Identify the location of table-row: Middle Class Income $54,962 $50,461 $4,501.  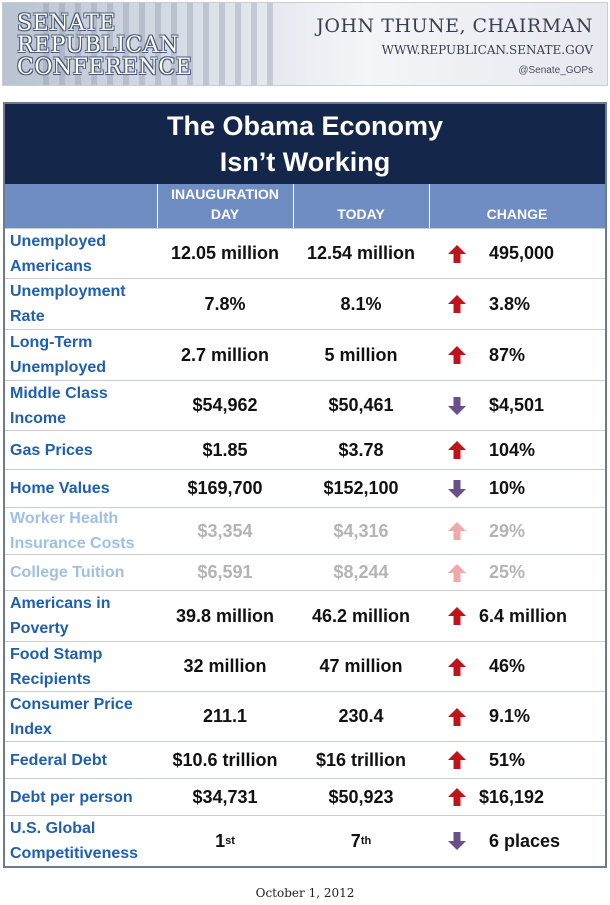
(305, 405).